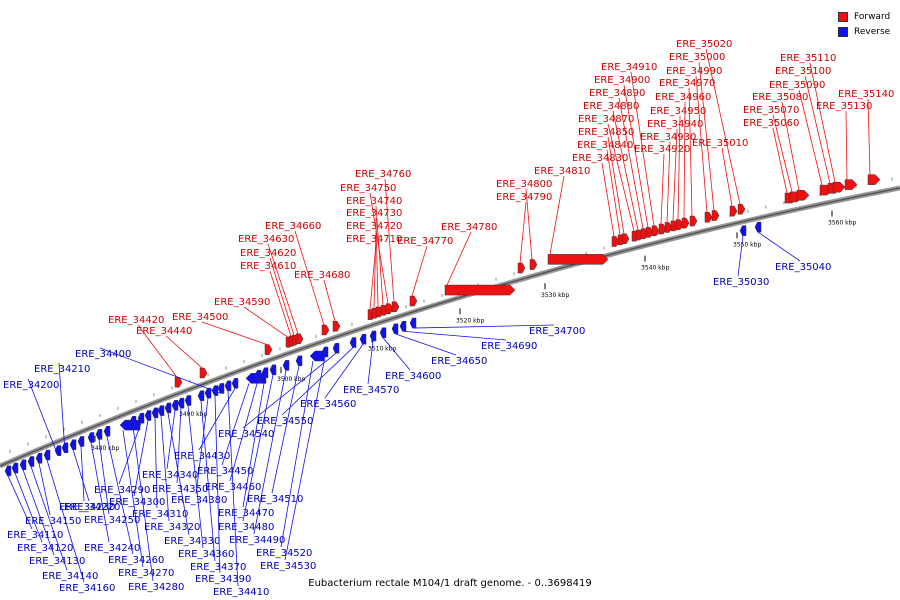 This screenshot has width=900, height=600. Describe the element at coordinates (675, 124) in the screenshot. I see `forward-gene-label: ERE_34940` at that location.